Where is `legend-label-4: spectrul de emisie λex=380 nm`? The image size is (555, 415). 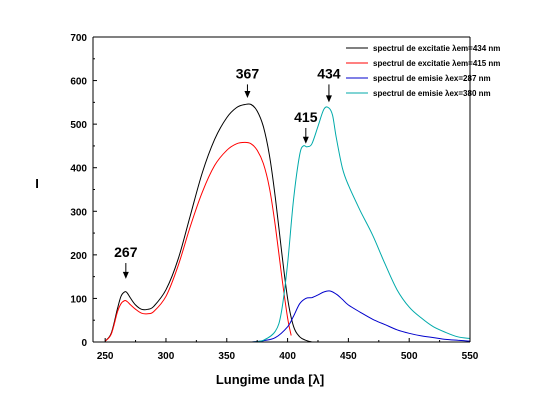 legend-label-4: spectrul de emisie λex=380 nm is located at coordinates (432, 93).